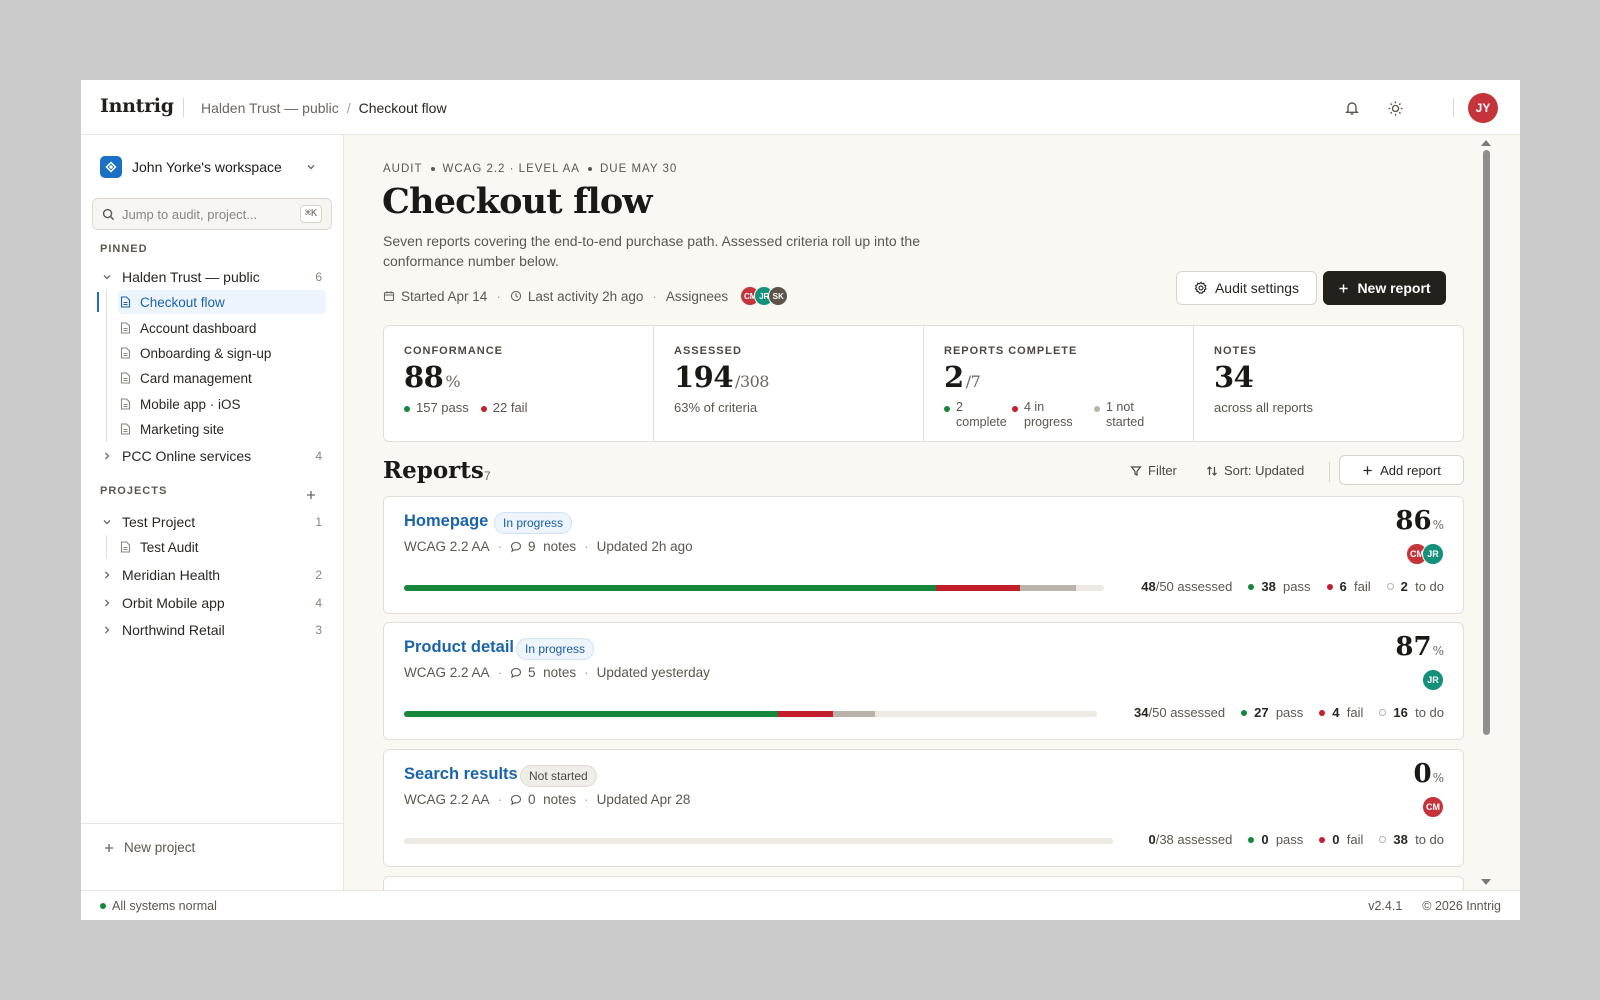 The width and height of the screenshot is (1600, 1000). What do you see at coordinates (764, 296) in the screenshot?
I see `assignee-avatars: CM JR SK` at bounding box center [764, 296].